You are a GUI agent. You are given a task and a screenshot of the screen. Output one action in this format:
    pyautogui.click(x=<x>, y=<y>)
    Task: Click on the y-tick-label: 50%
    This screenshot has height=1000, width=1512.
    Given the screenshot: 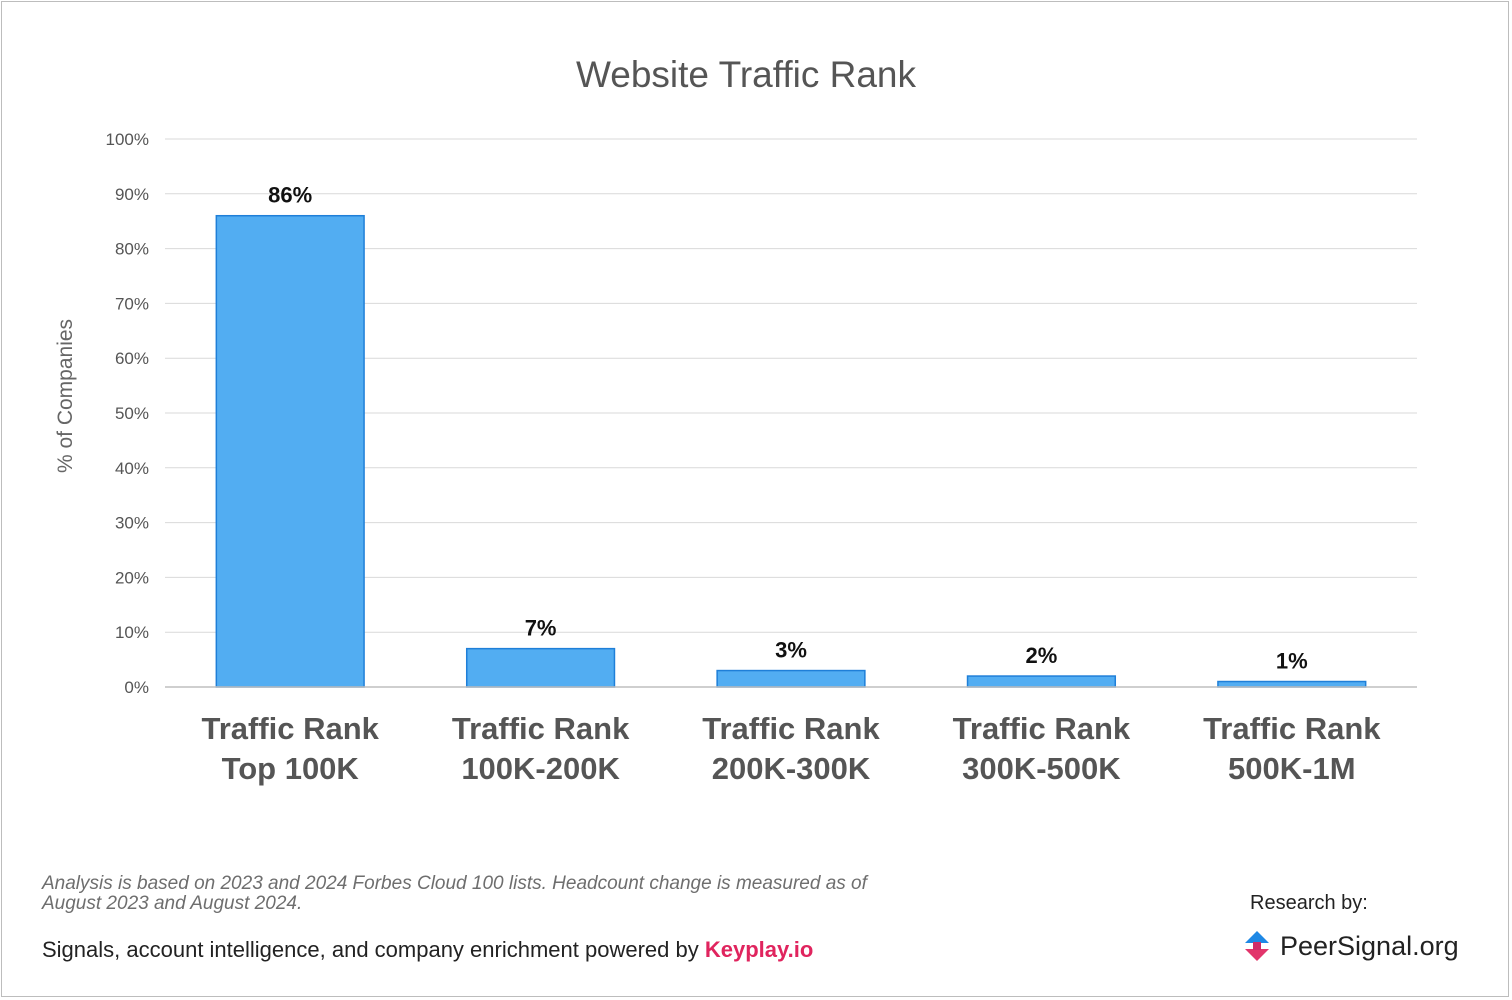 What is the action you would take?
    pyautogui.click(x=132, y=413)
    